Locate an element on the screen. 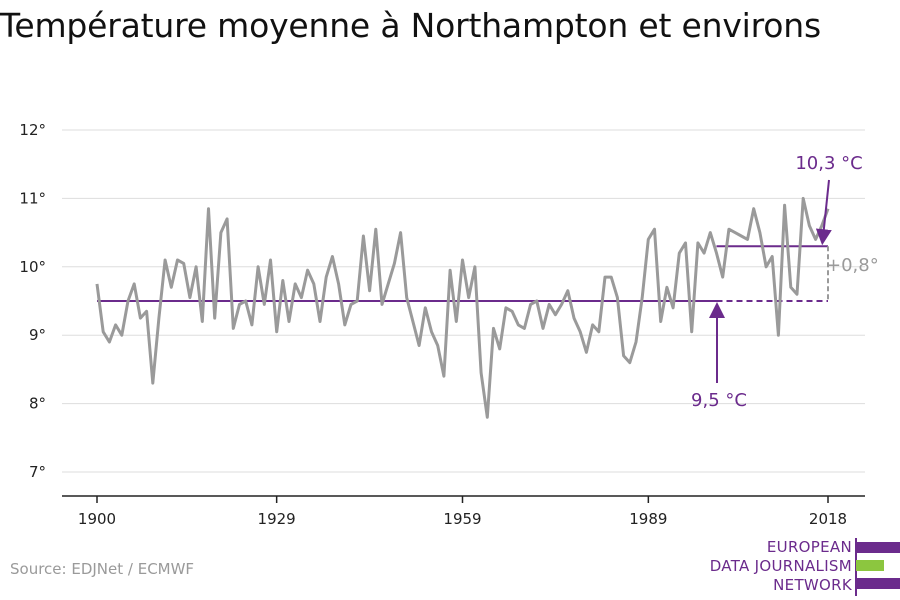  y-tick-label: 12° is located at coordinates (32, 130).